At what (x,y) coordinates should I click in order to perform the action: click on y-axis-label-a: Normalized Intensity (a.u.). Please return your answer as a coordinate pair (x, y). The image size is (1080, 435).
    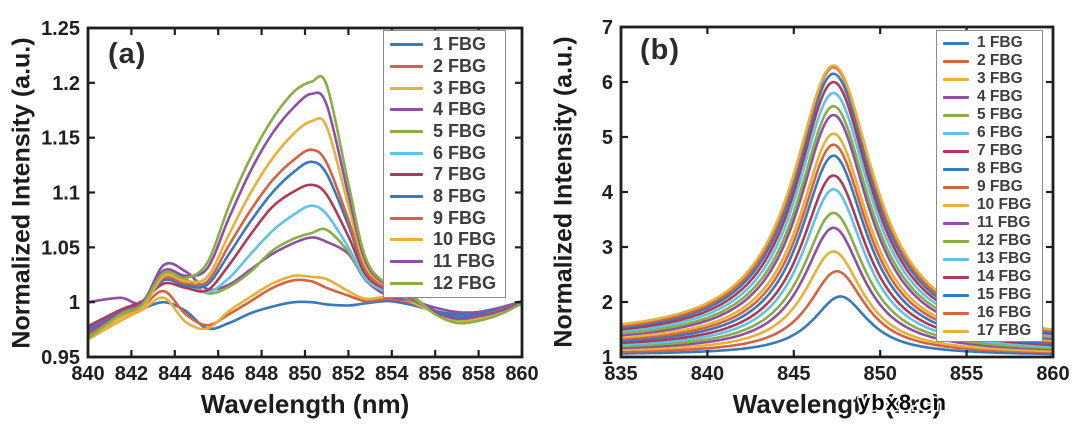
    Looking at the image, I should click on (21, 193).